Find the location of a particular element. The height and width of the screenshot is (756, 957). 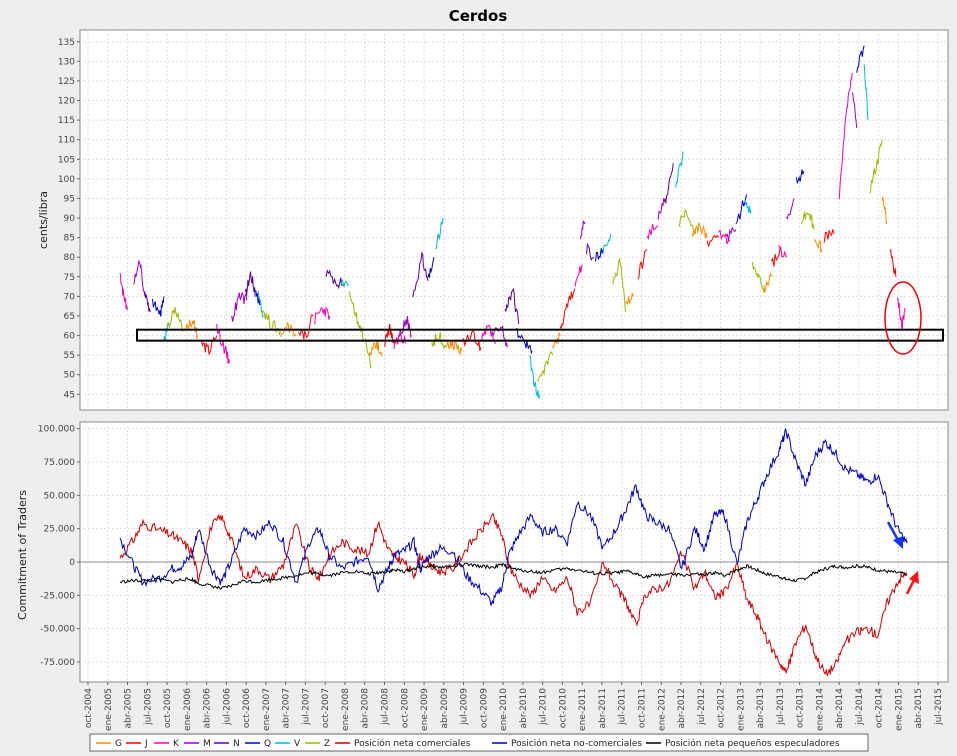

price-y-tick-label: 50 is located at coordinates (70, 376).